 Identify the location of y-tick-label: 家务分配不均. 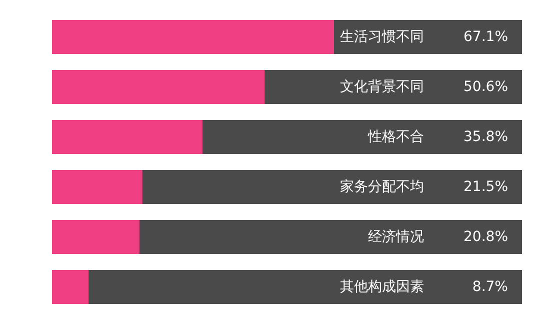
(382, 187).